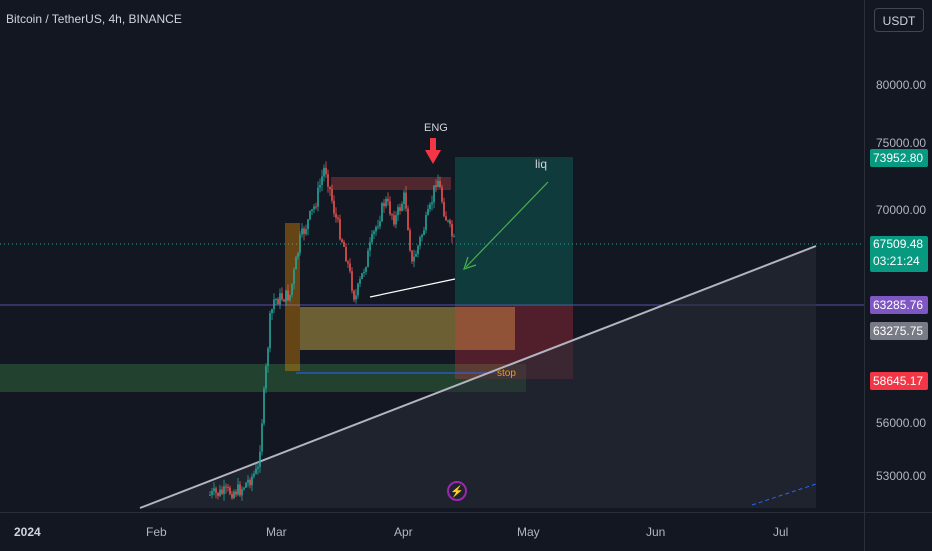 This screenshot has width=932, height=551. What do you see at coordinates (899, 254) in the screenshot?
I see `last-price-label: 67509.48 03:21:24` at bounding box center [899, 254].